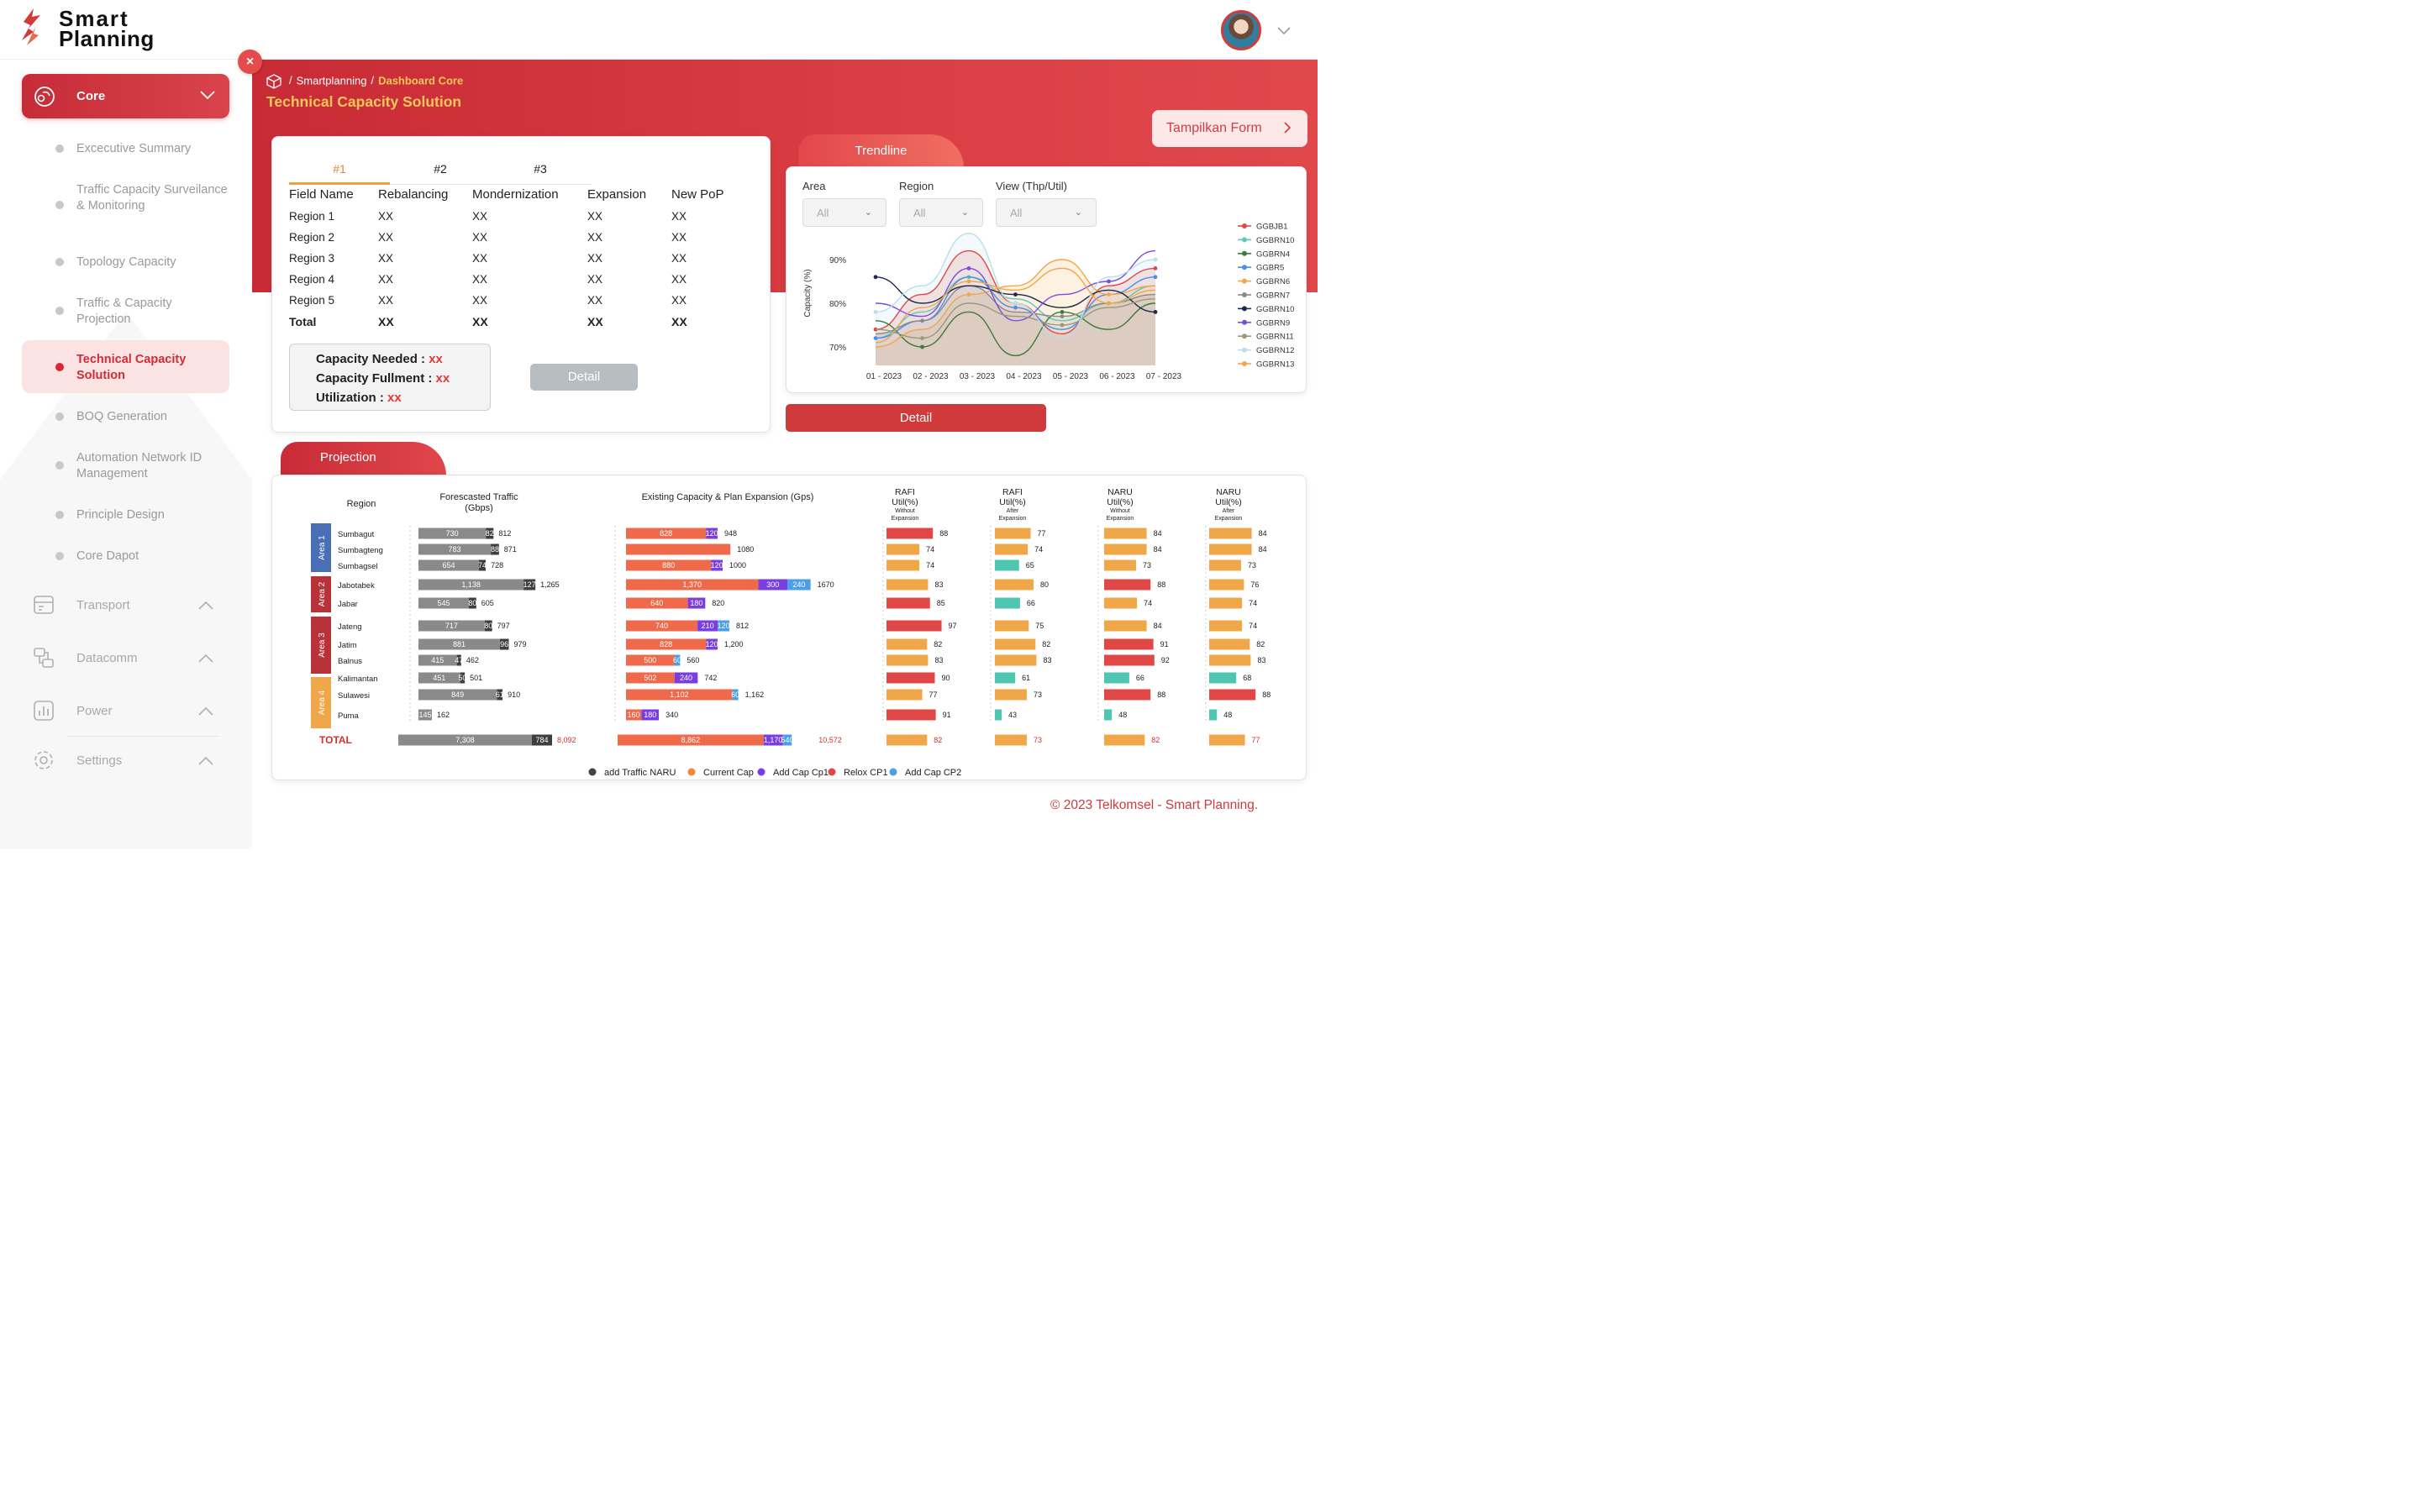  I want to click on tab-3: #3, so click(540, 169).